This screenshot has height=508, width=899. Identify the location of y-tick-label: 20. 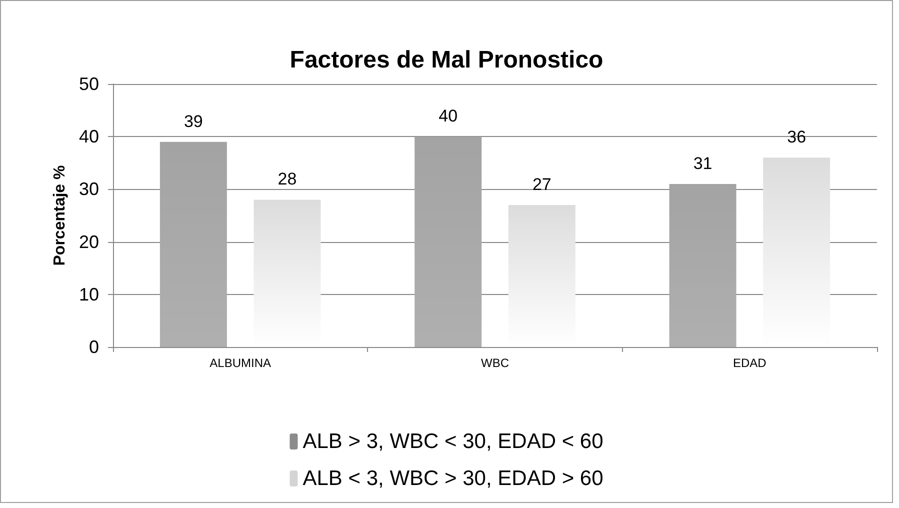
(88, 242).